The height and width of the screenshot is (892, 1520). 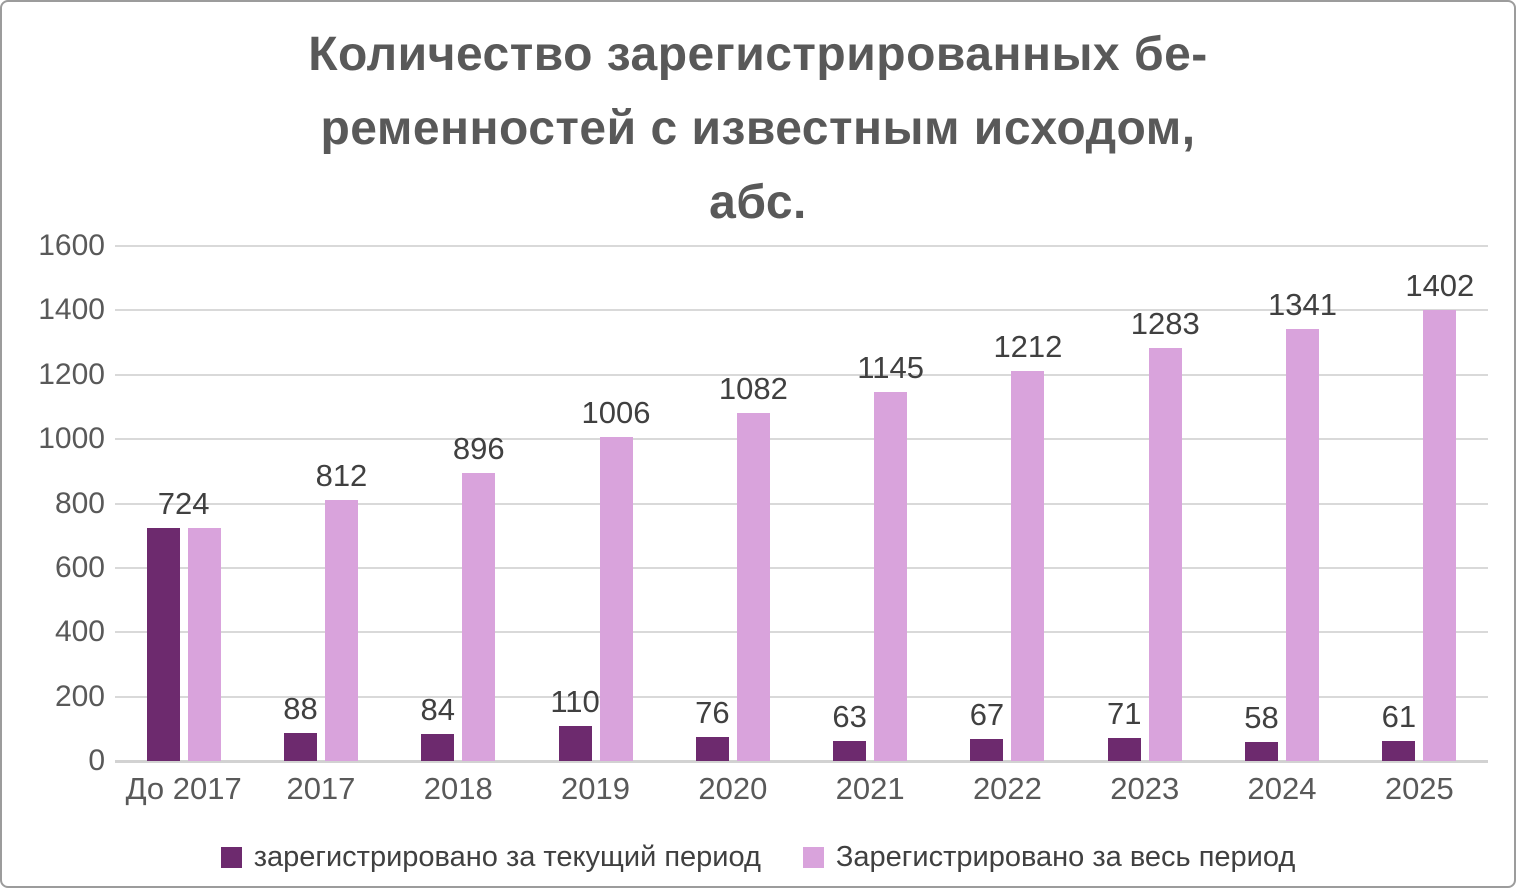 I want to click on y-tick-label: 1000, so click(x=71, y=439).